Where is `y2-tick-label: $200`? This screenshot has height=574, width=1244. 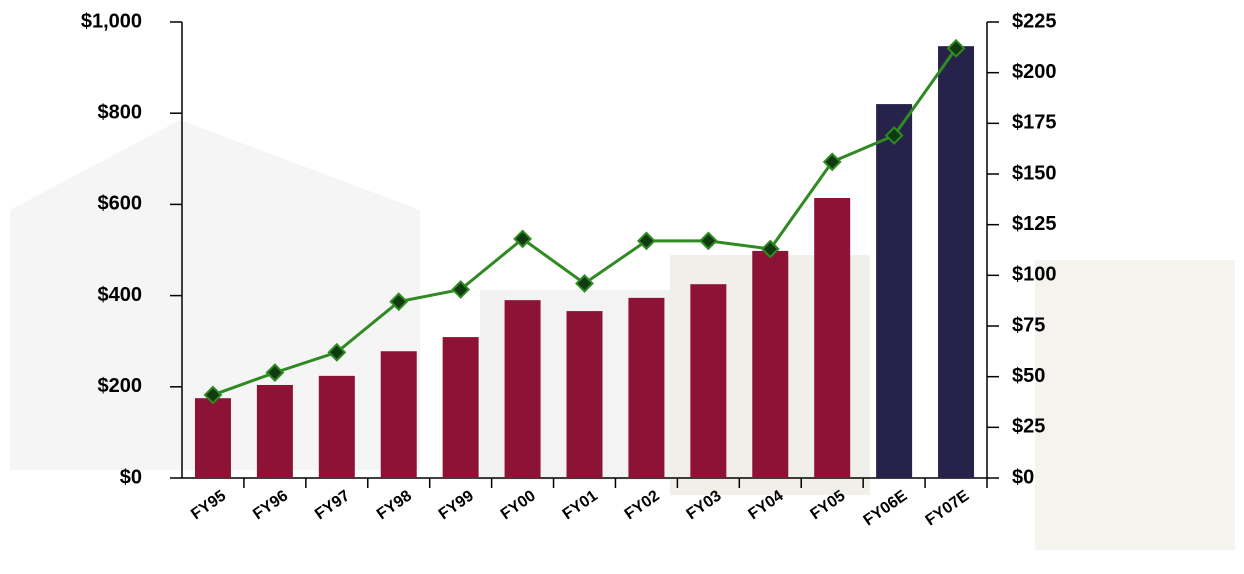
y2-tick-label: $200 is located at coordinates (1034, 72).